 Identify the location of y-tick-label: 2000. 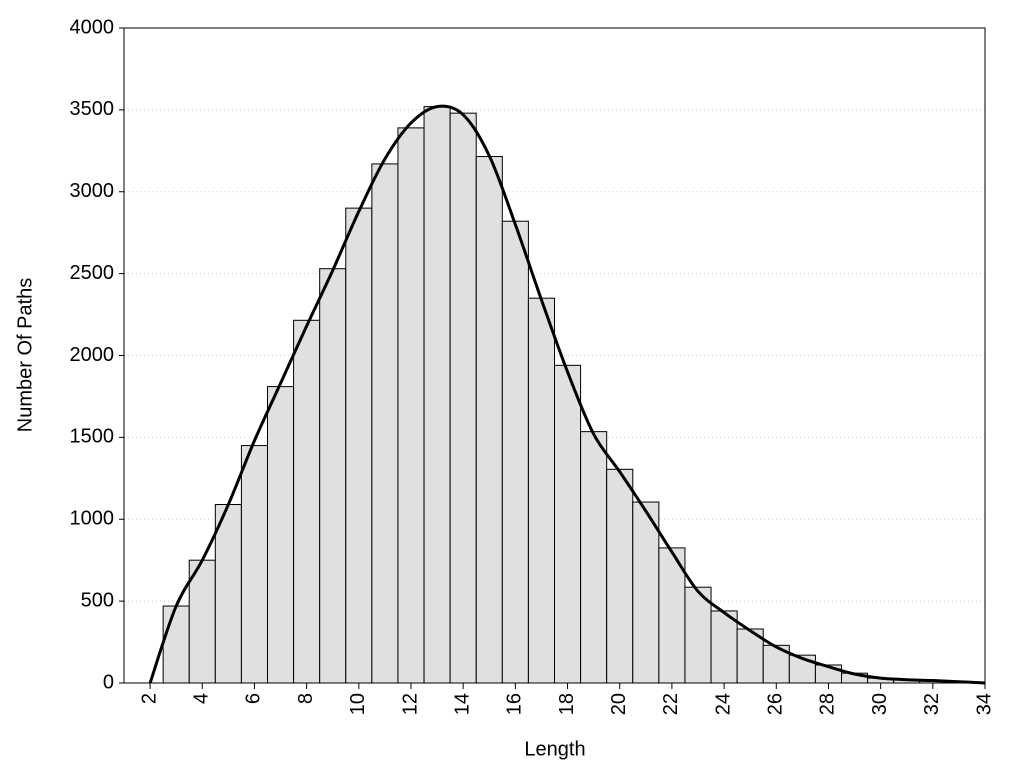
(92, 355).